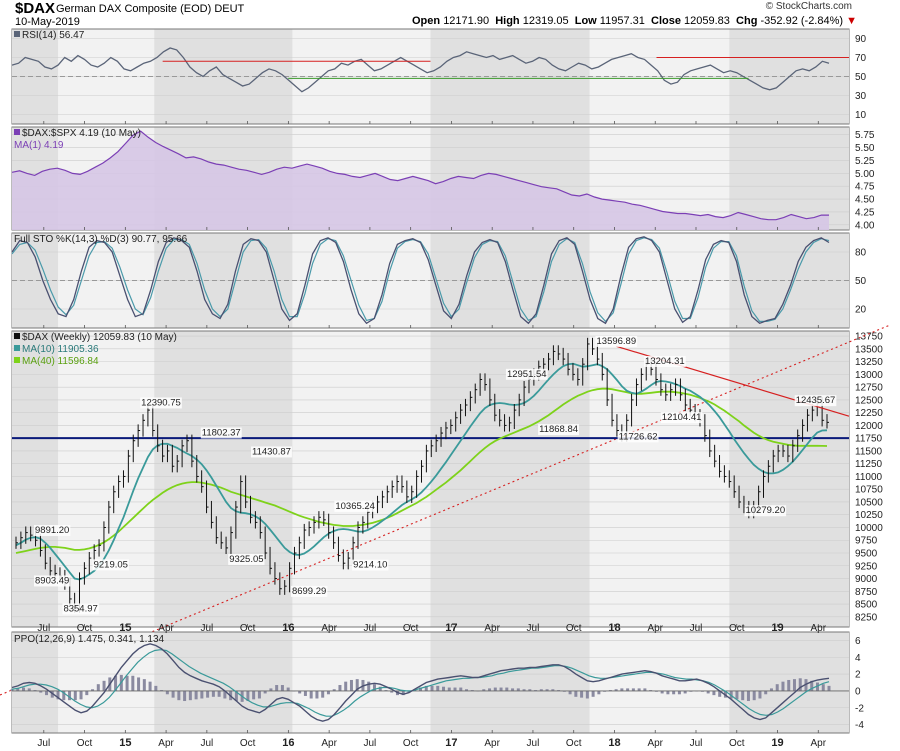  I want to click on ratio-tick-label: 5.50, so click(865, 148).